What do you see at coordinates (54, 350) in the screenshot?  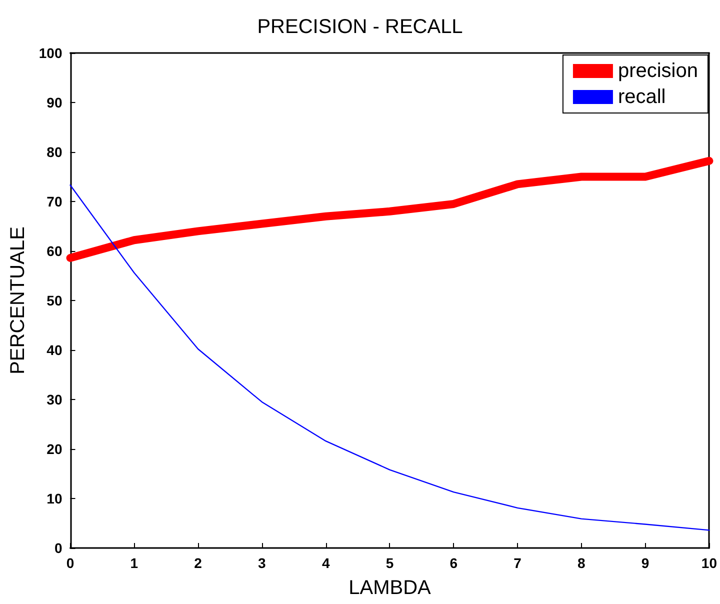 I see `y-tick-label: 40` at bounding box center [54, 350].